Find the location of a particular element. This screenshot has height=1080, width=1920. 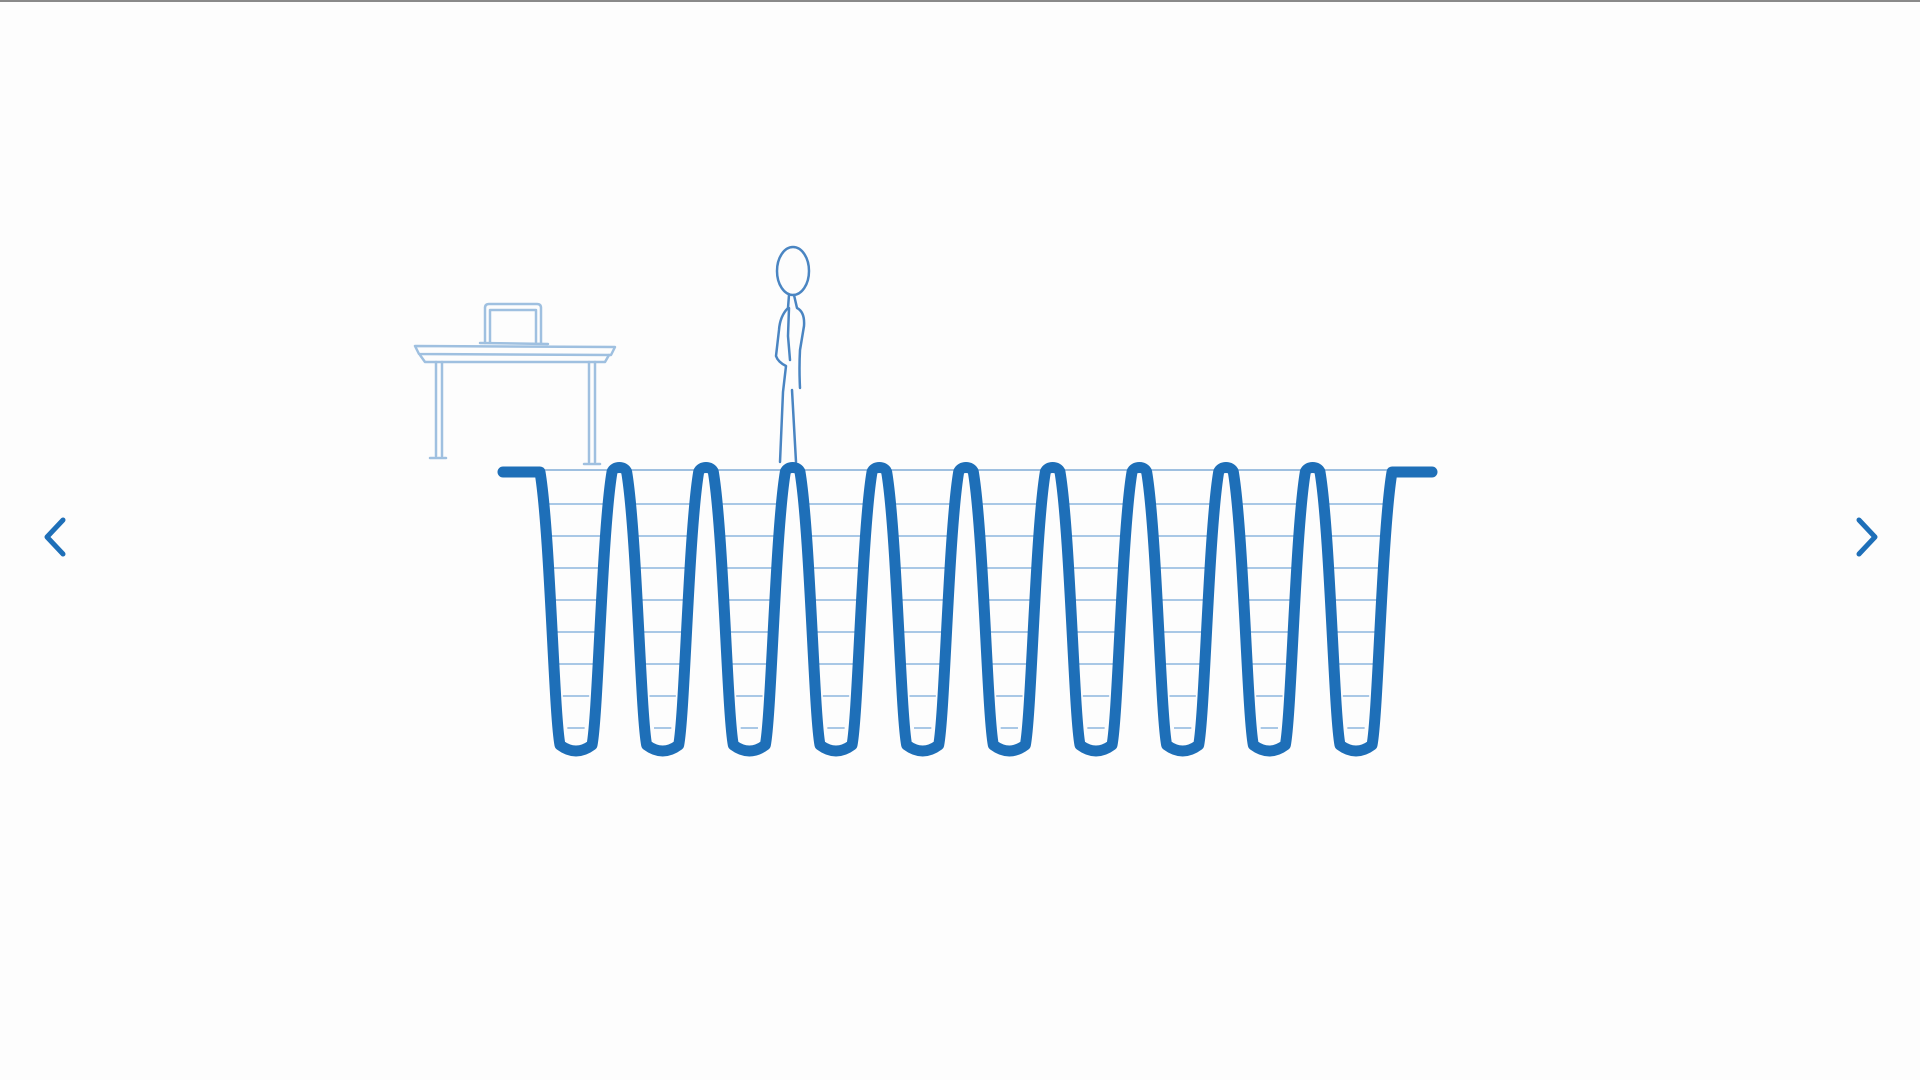

chevron-left-icon is located at coordinates (55, 537).